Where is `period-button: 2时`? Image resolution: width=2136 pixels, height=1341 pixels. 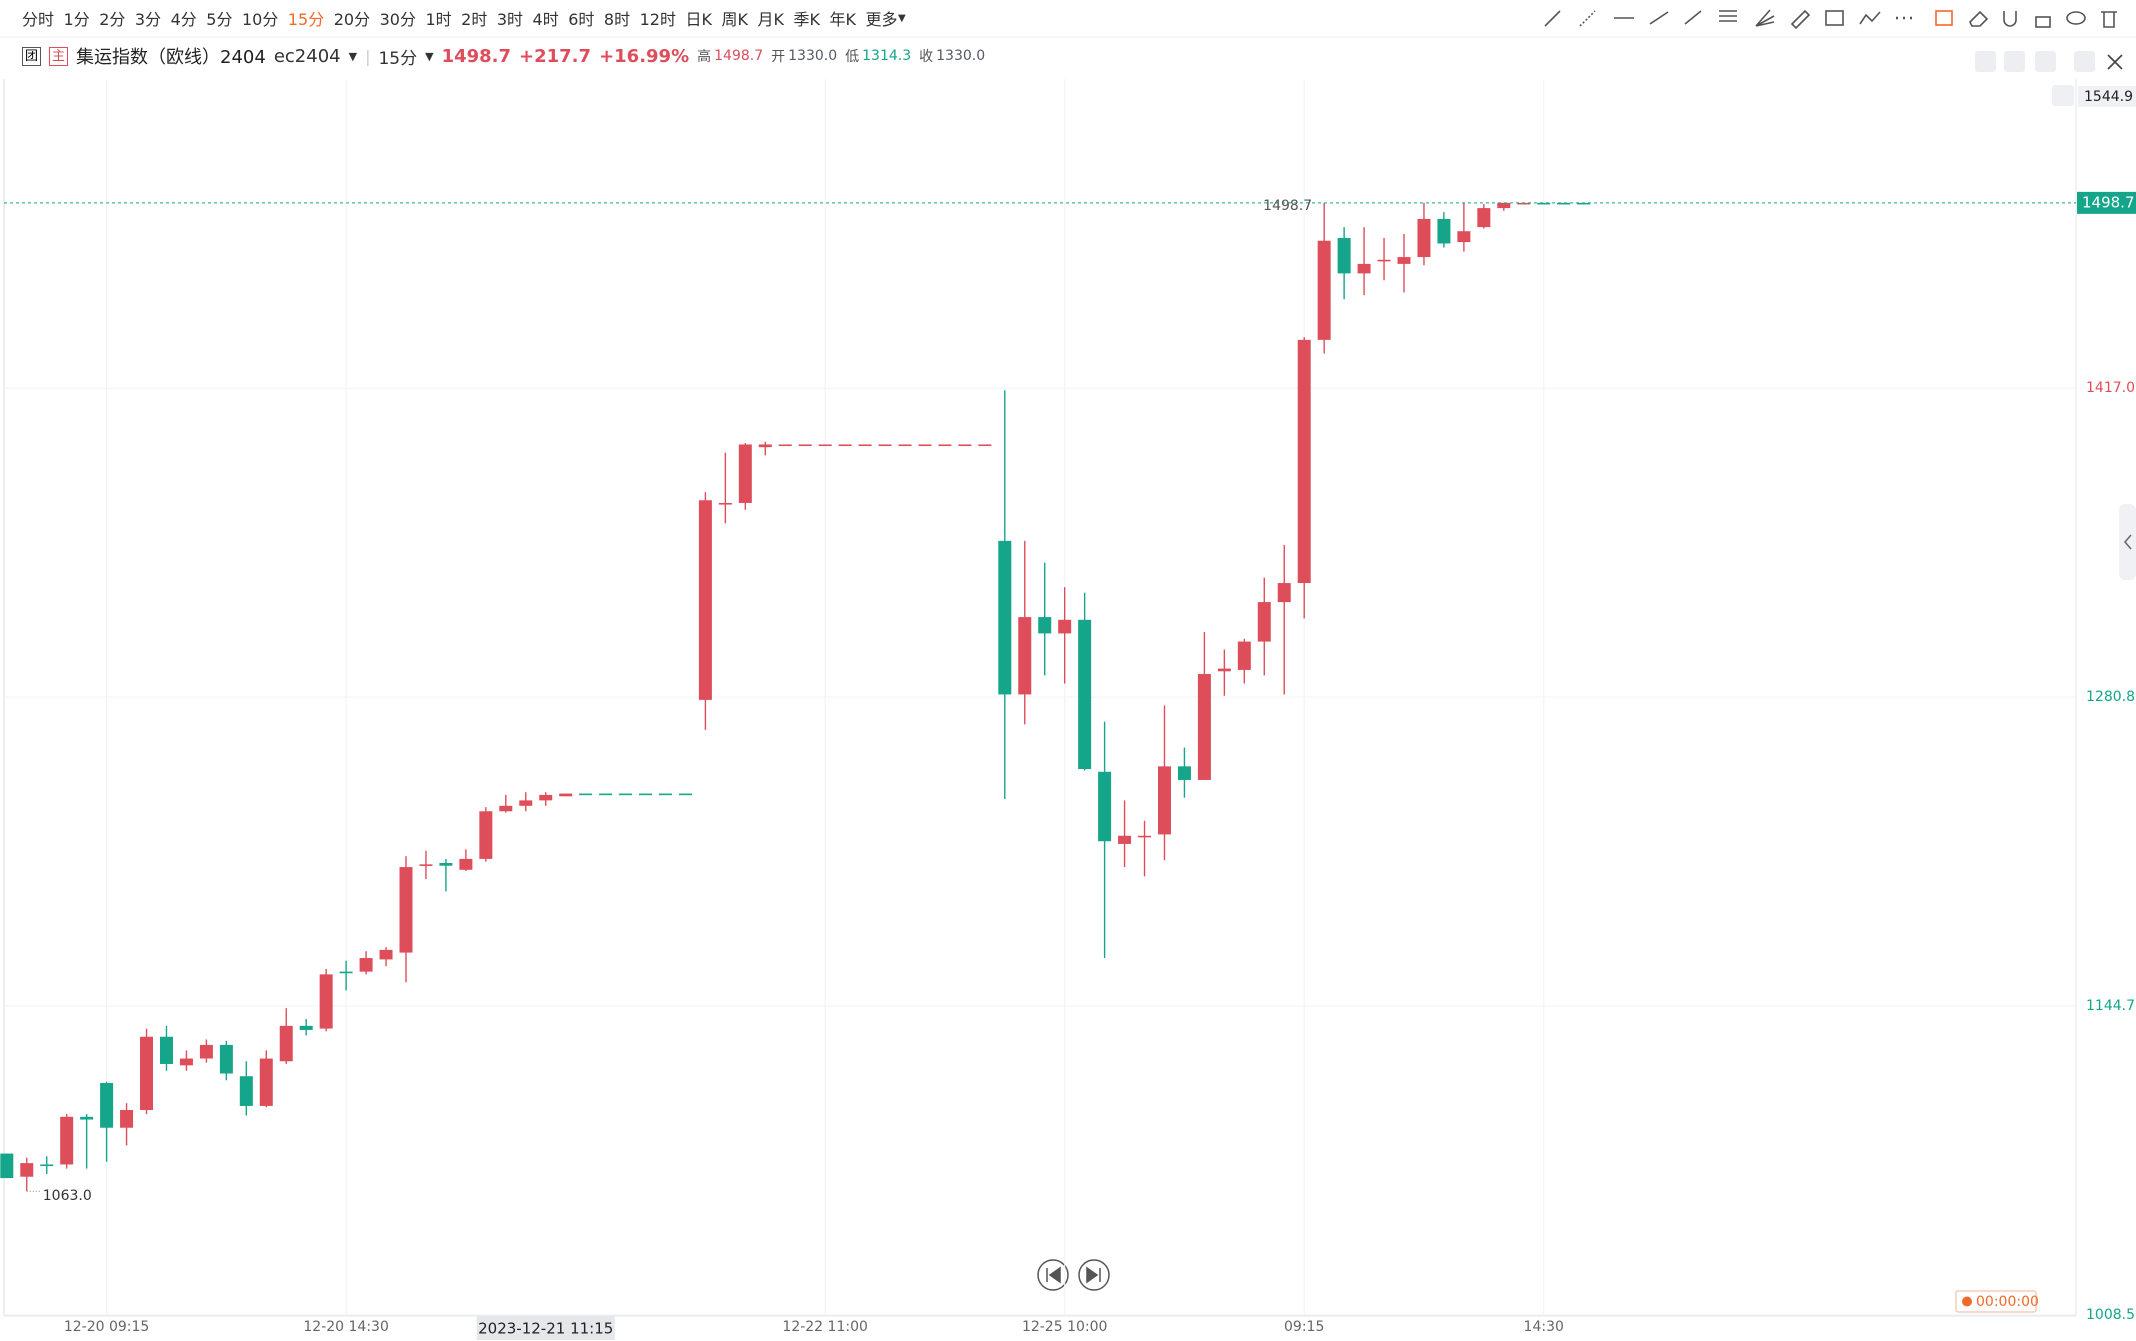 period-button: 2时 is located at coordinates (474, 19).